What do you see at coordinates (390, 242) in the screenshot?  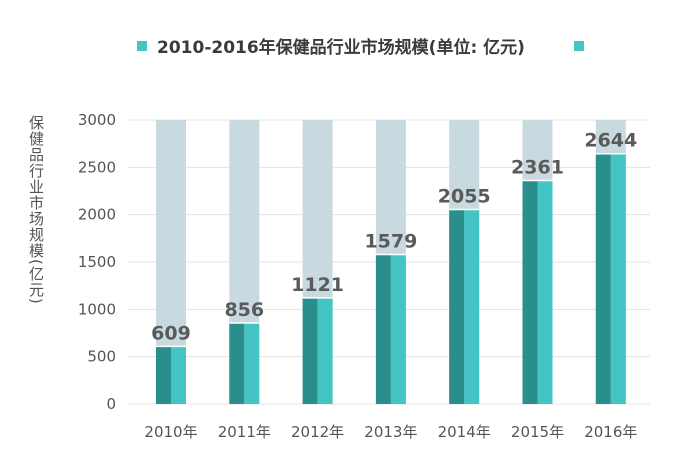 I see `data-label: 1579` at bounding box center [390, 242].